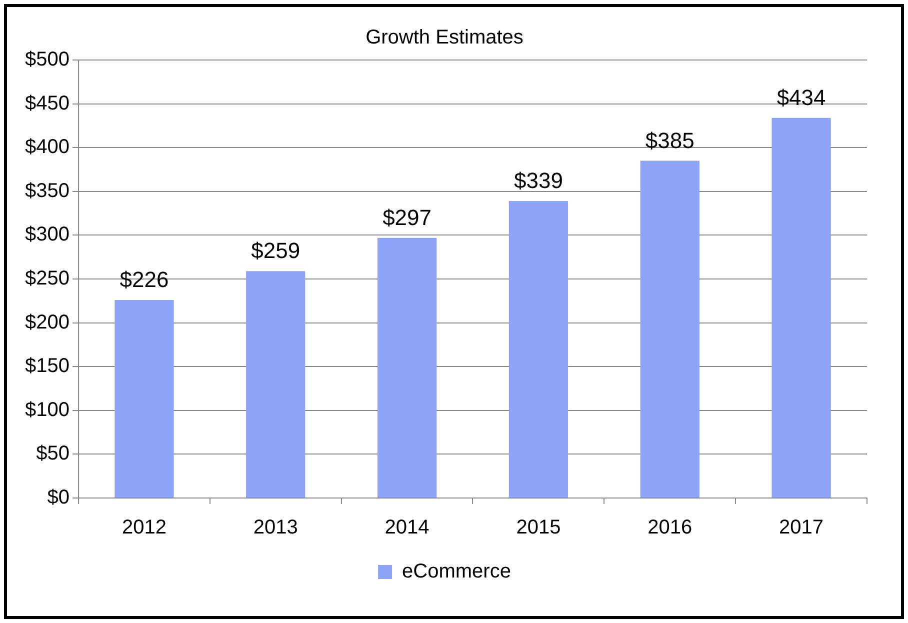  What do you see at coordinates (47, 235) in the screenshot?
I see `y-tick-label: $300` at bounding box center [47, 235].